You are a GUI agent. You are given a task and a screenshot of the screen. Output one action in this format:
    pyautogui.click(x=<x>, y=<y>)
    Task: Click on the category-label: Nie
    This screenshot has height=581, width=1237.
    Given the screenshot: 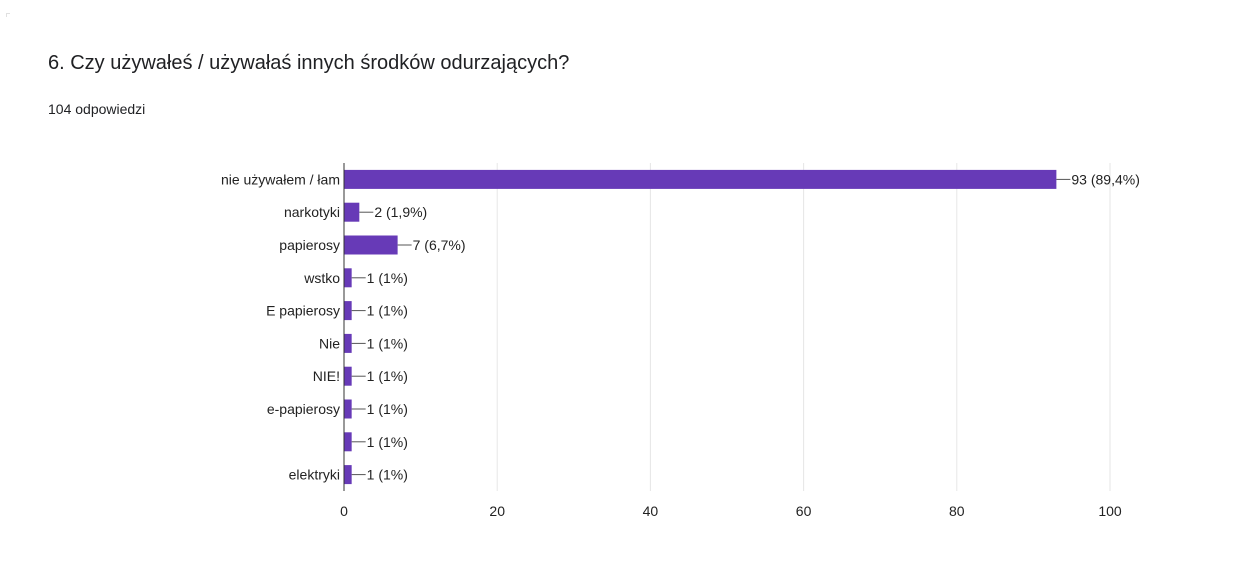 What is the action you would take?
    pyautogui.click(x=329, y=343)
    